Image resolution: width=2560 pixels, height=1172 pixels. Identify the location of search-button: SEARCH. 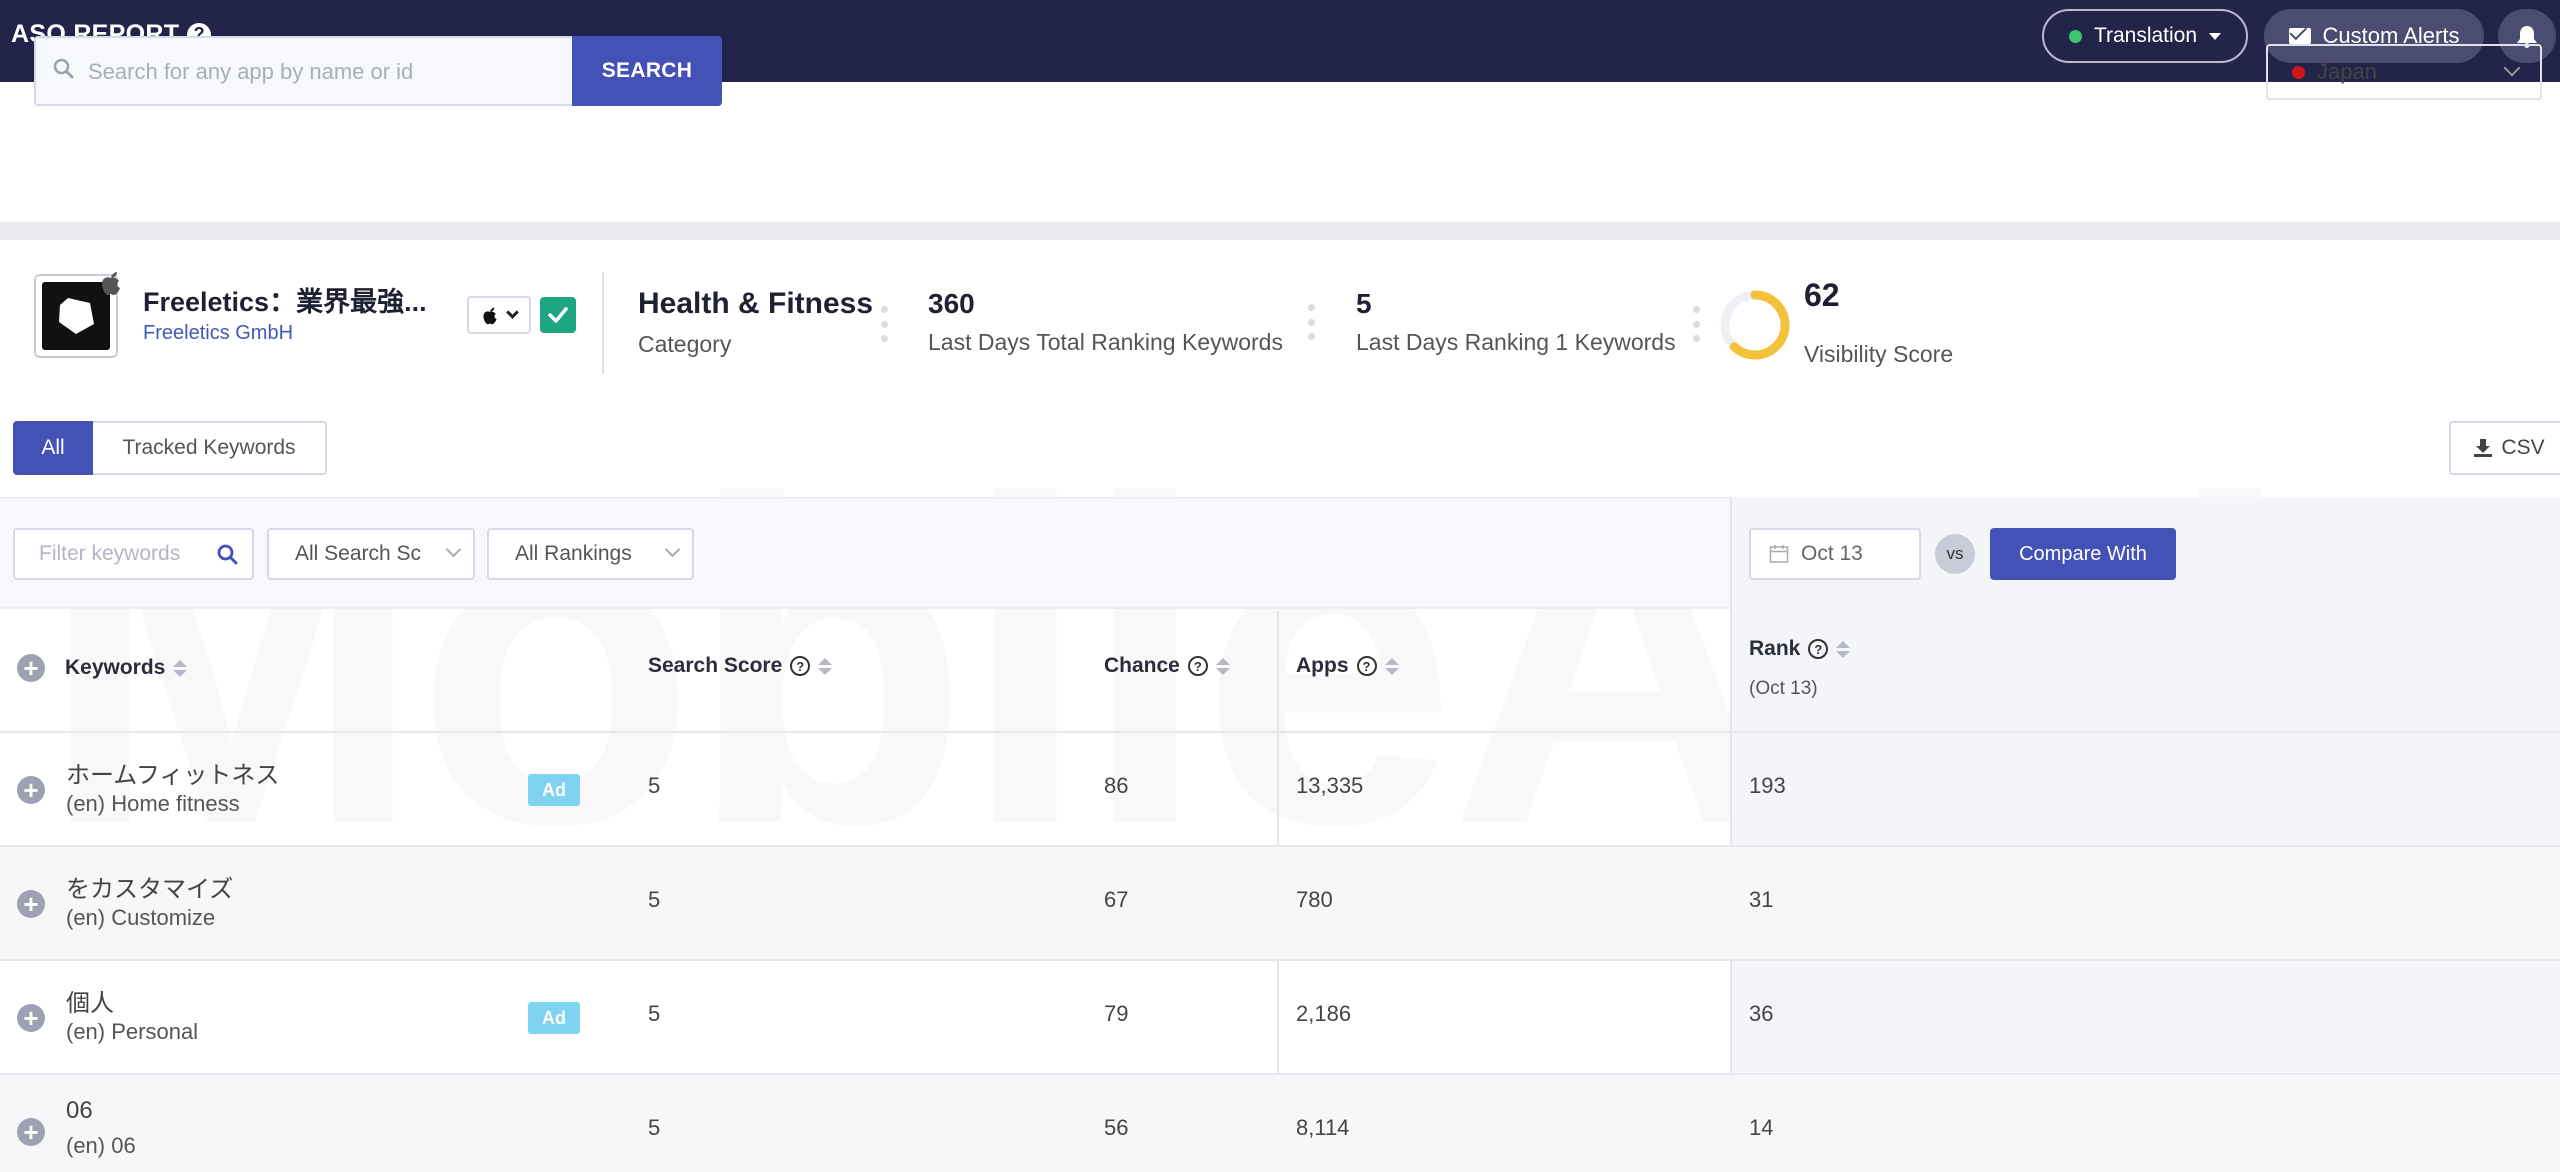
(647, 71).